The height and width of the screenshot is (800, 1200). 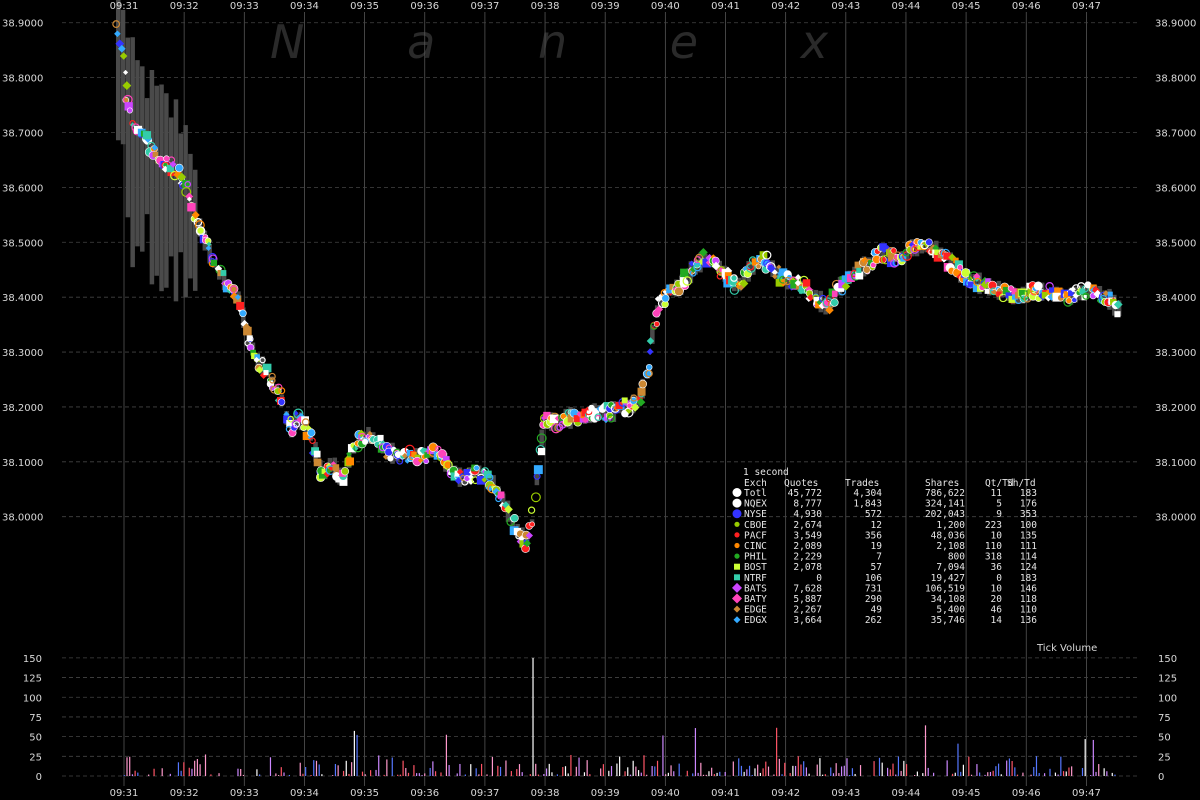 I want to click on volume-tick-label-left: 50, so click(x=35, y=738).